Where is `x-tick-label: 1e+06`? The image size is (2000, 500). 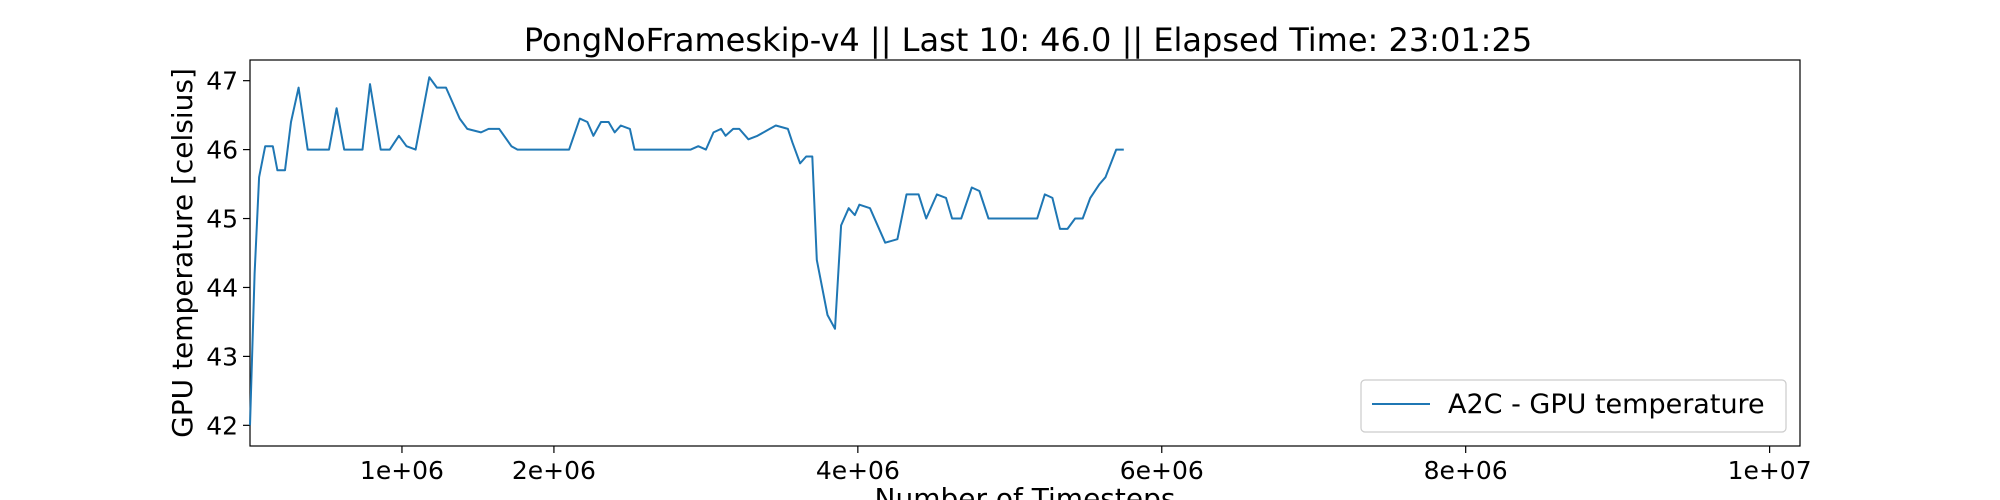
x-tick-label: 1e+06 is located at coordinates (402, 470).